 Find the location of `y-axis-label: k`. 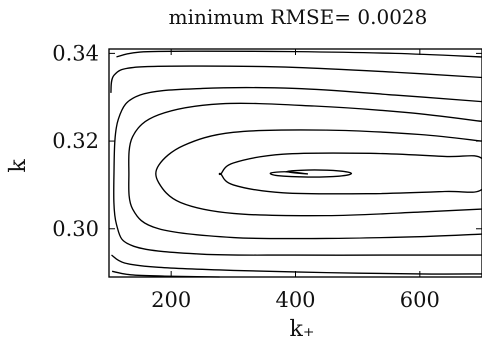

y-axis-label: k is located at coordinates (18, 166).